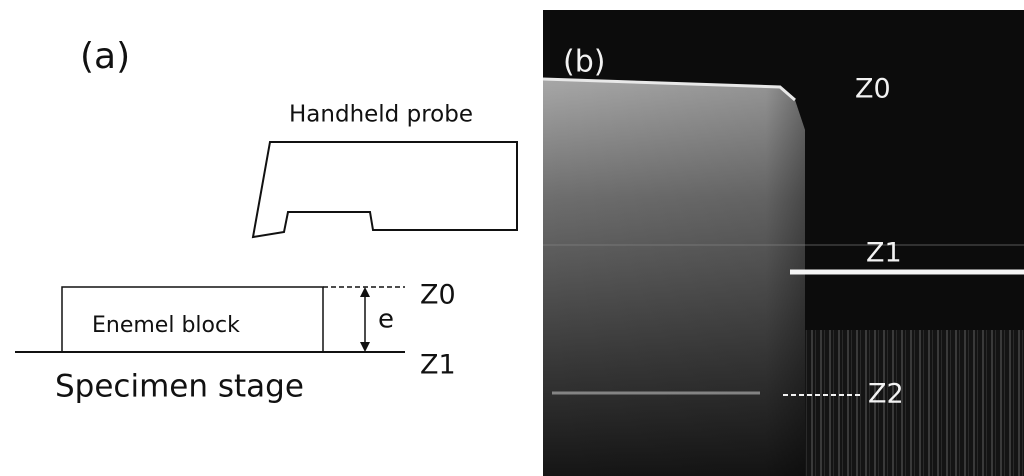  Describe the element at coordinates (886, 394) in the screenshot. I see `z2-label: Z2` at that location.